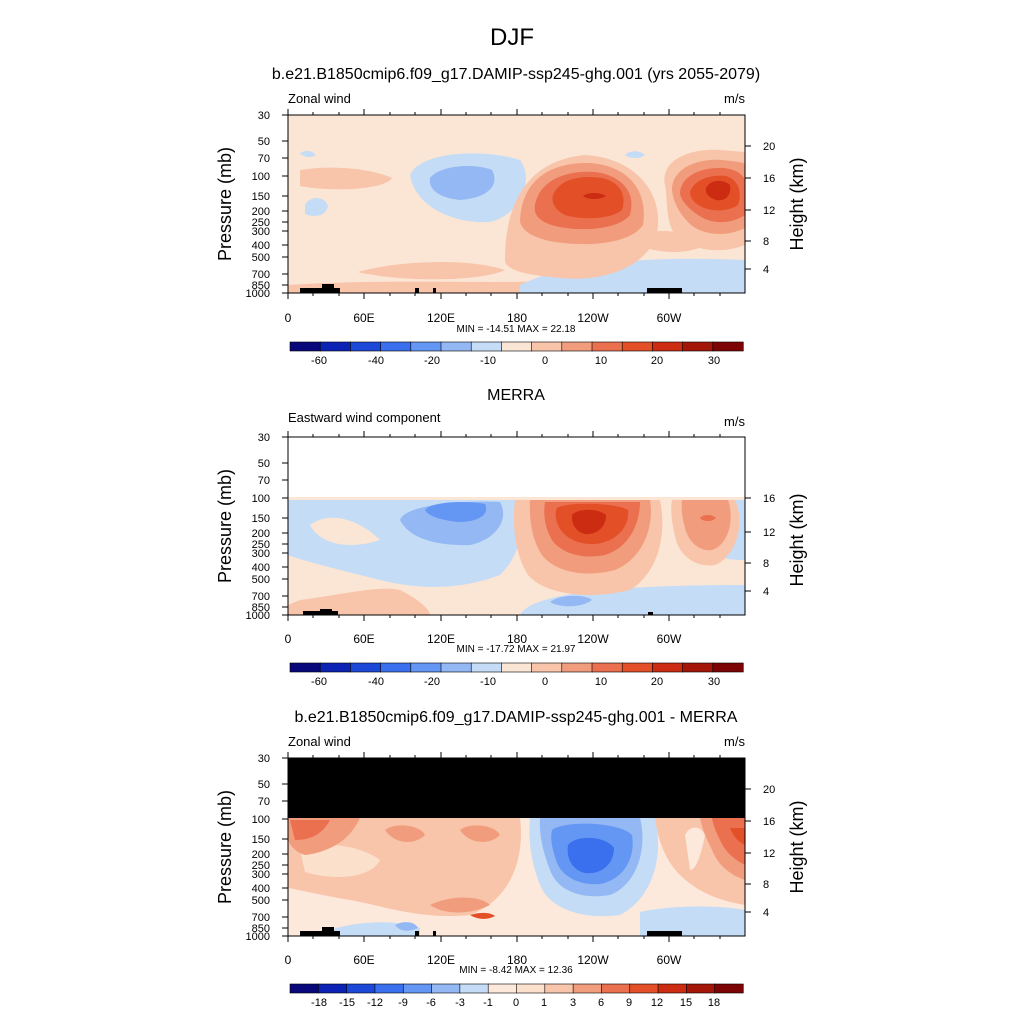 This screenshot has height=1024, width=1024. Describe the element at coordinates (544, 1003) in the screenshot. I see `colorbar-label: 1` at that location.